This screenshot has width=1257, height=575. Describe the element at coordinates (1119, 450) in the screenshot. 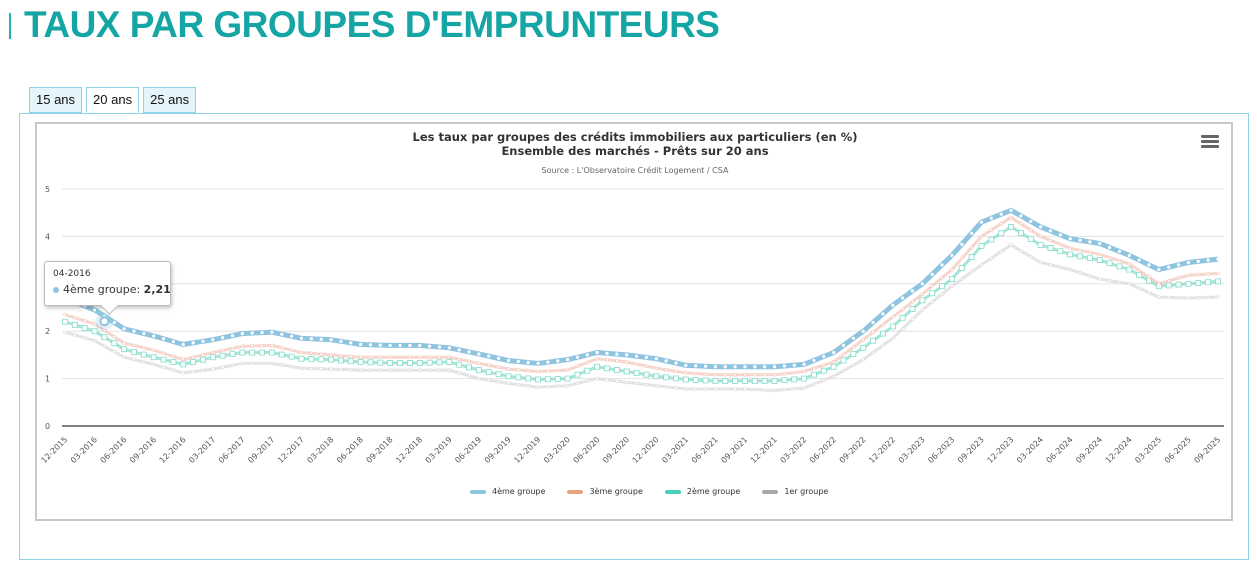

I see `svg-text: 12-2024` at that location.